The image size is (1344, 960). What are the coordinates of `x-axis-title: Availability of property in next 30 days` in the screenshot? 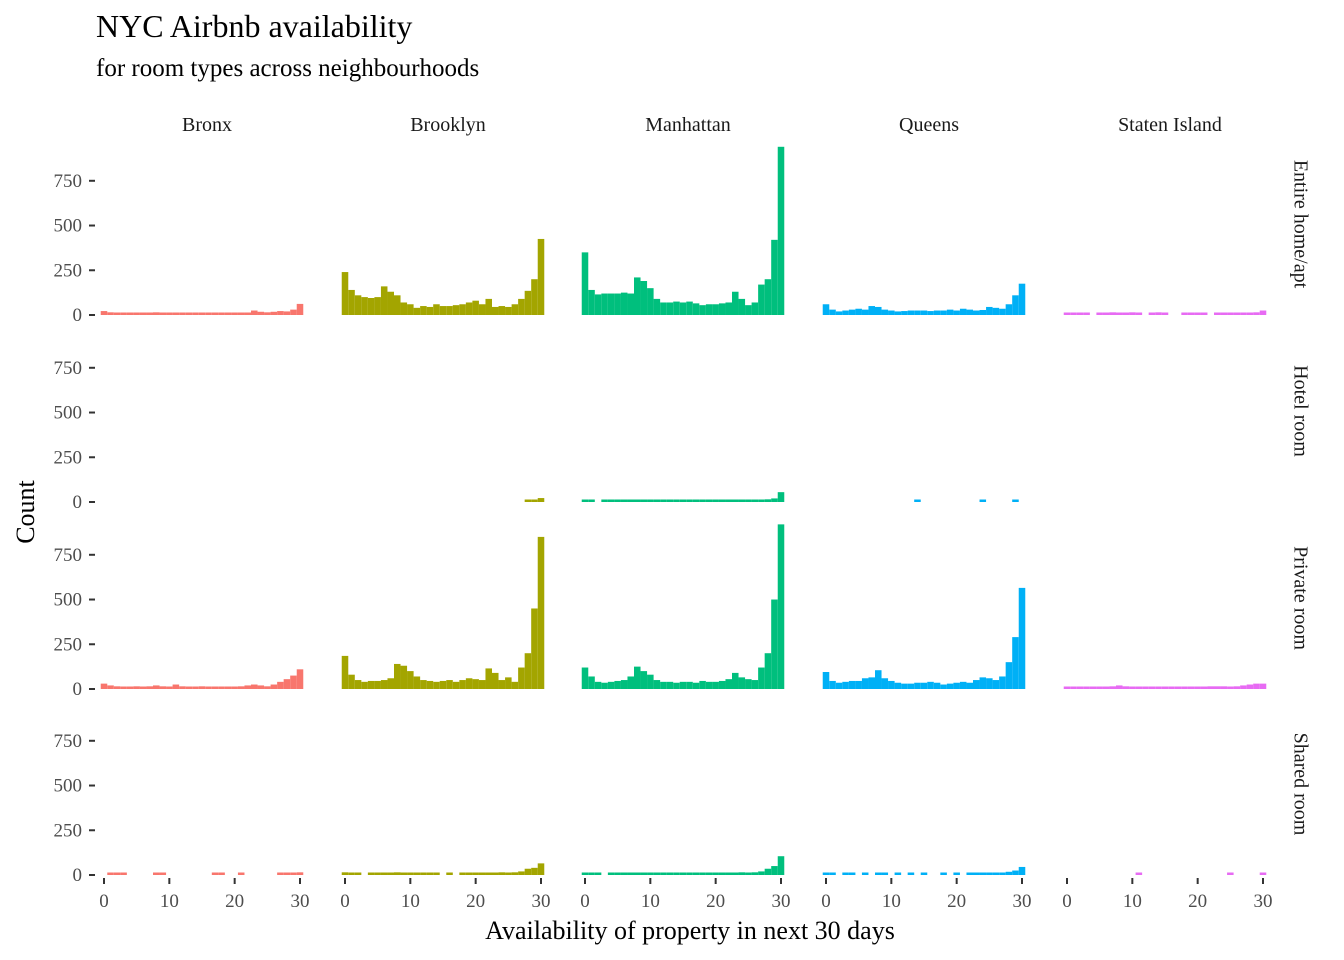 It's located at (690, 930).